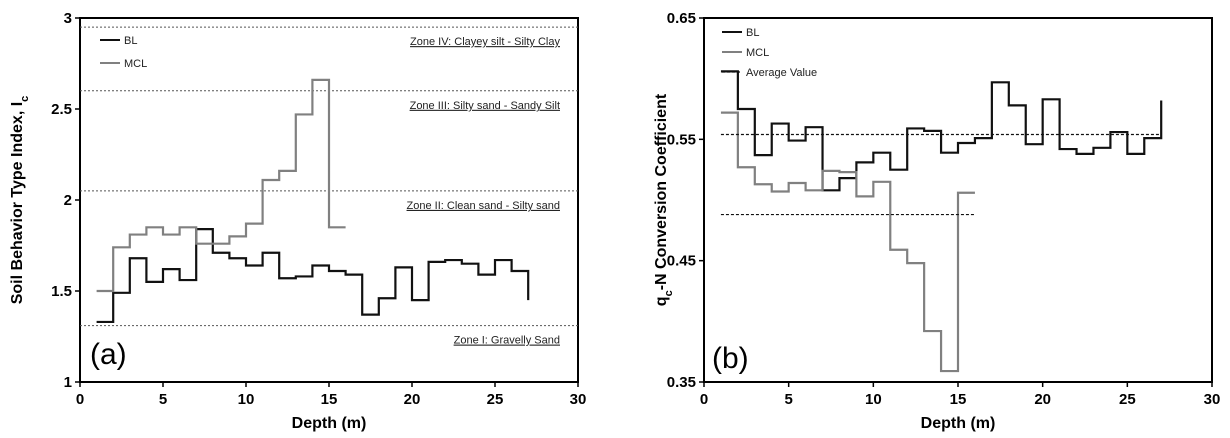  Describe the element at coordinates (68, 200) in the screenshot. I see `y-tick-label: 2` at that location.